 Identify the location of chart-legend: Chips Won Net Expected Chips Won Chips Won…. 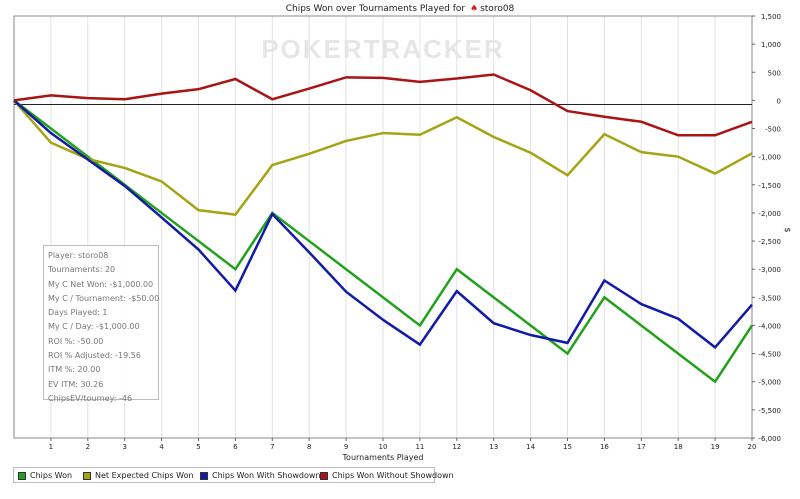
(233, 475).